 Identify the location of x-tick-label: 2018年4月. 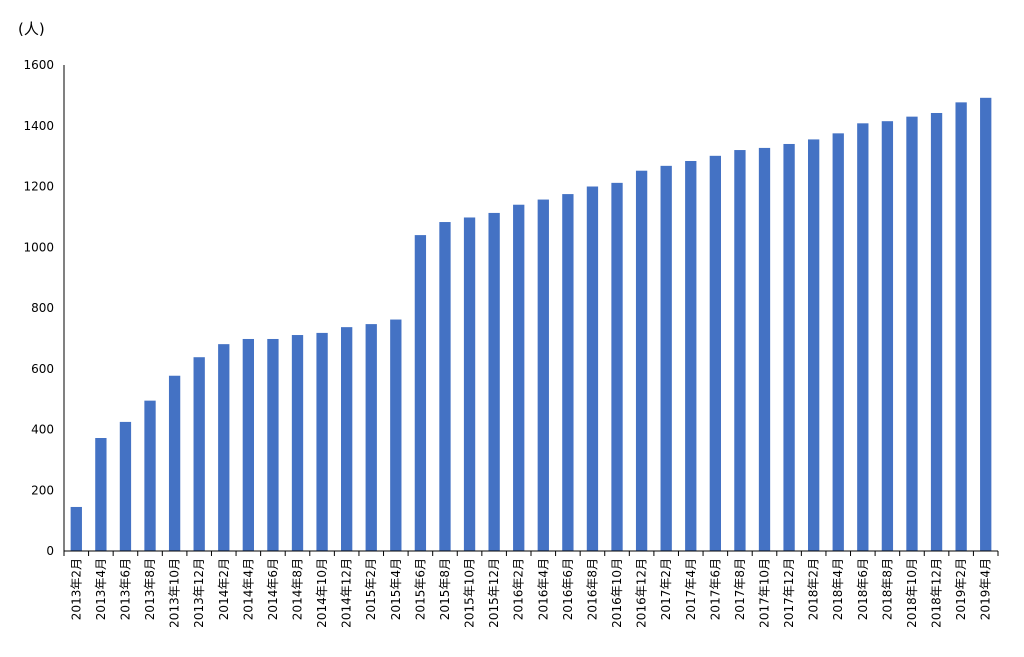
(838, 589).